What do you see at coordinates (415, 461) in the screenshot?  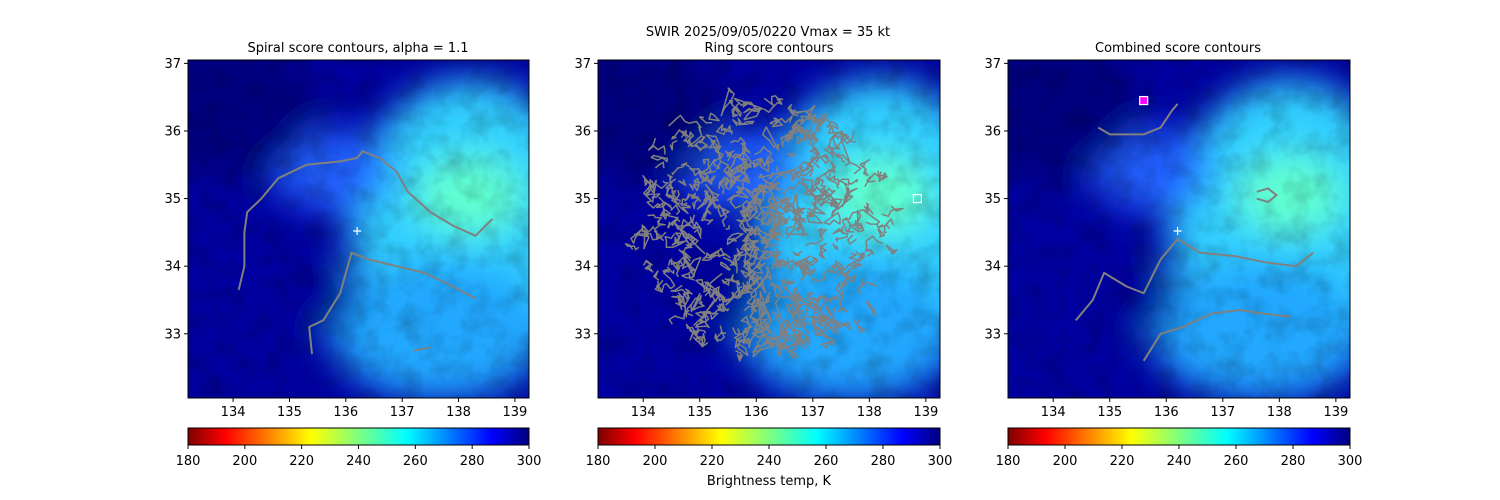 I see `colorbar-tick-label: 260` at bounding box center [415, 461].